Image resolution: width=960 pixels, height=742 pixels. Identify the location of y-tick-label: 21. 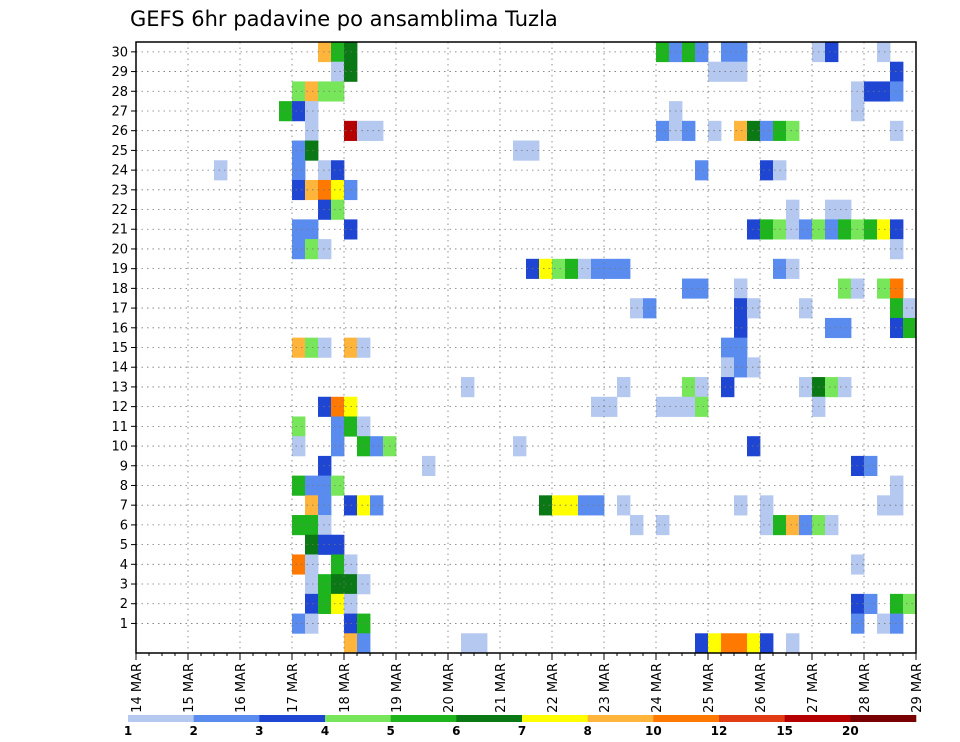
(119, 230).